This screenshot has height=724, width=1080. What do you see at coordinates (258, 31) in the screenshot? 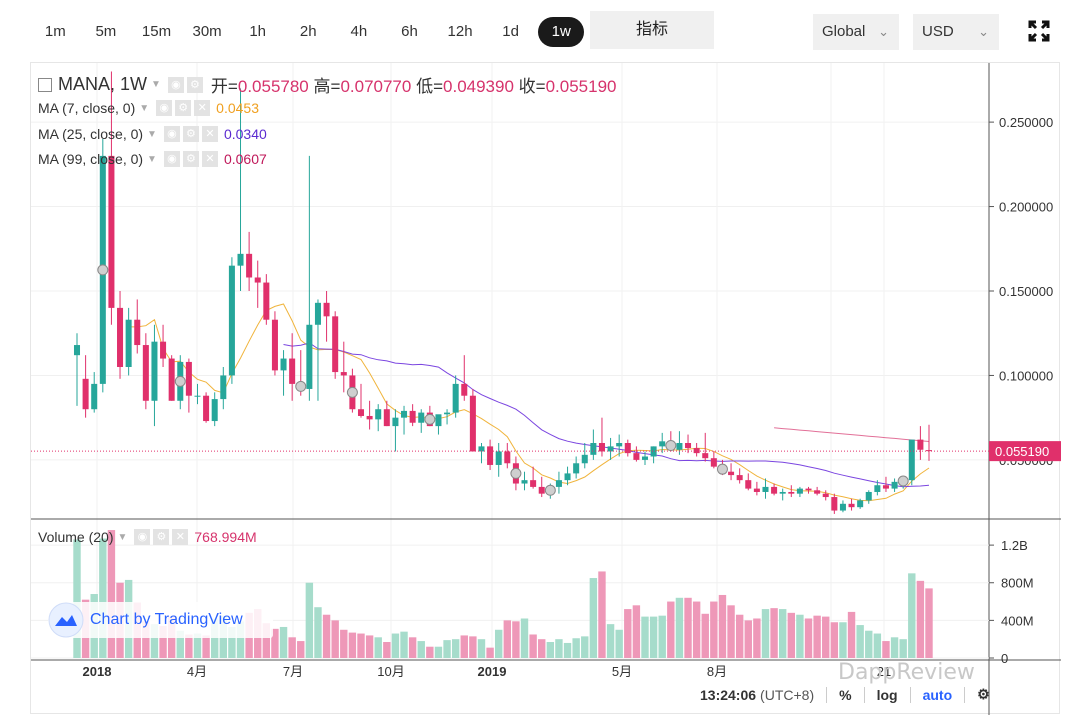
I see `interval-1h: 1h` at bounding box center [258, 31].